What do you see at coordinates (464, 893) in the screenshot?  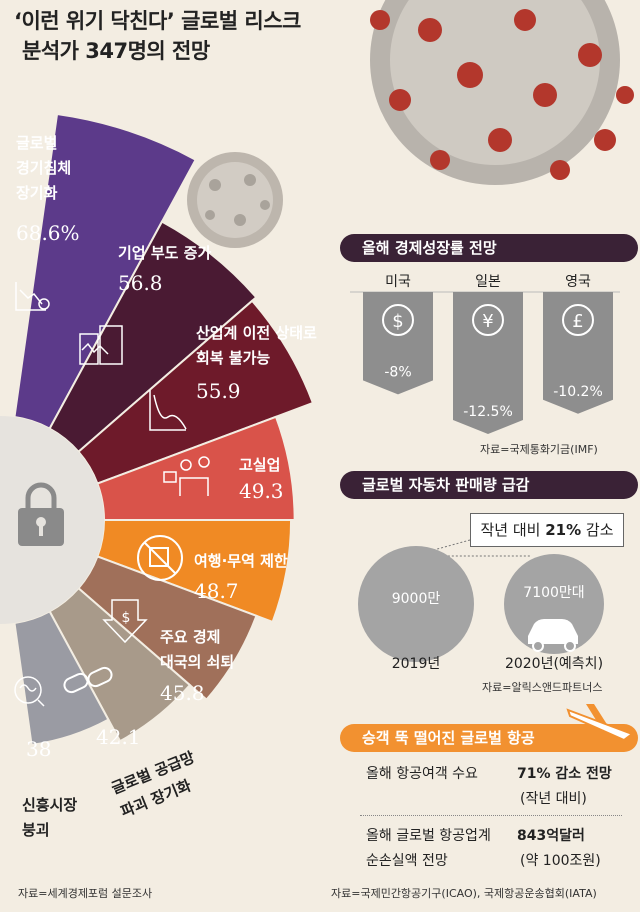 I see `airline-source: 자료=국제민간항공기구(ICAO), 국제항공운송협회(IATA)` at bounding box center [464, 893].